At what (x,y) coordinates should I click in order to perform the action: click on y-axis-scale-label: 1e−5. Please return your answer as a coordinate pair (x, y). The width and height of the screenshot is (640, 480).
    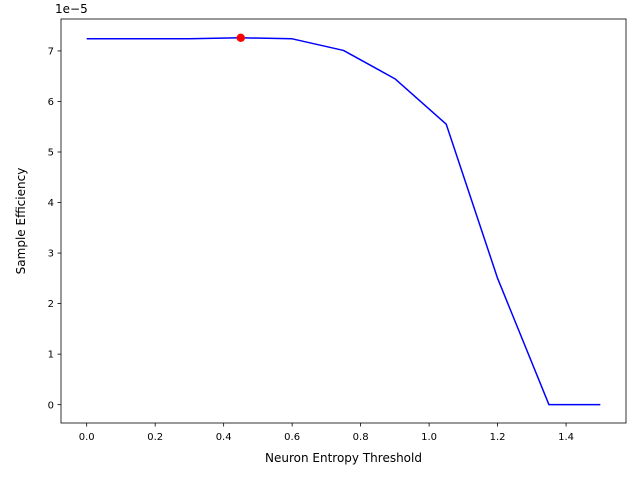
    Looking at the image, I should click on (71, 9).